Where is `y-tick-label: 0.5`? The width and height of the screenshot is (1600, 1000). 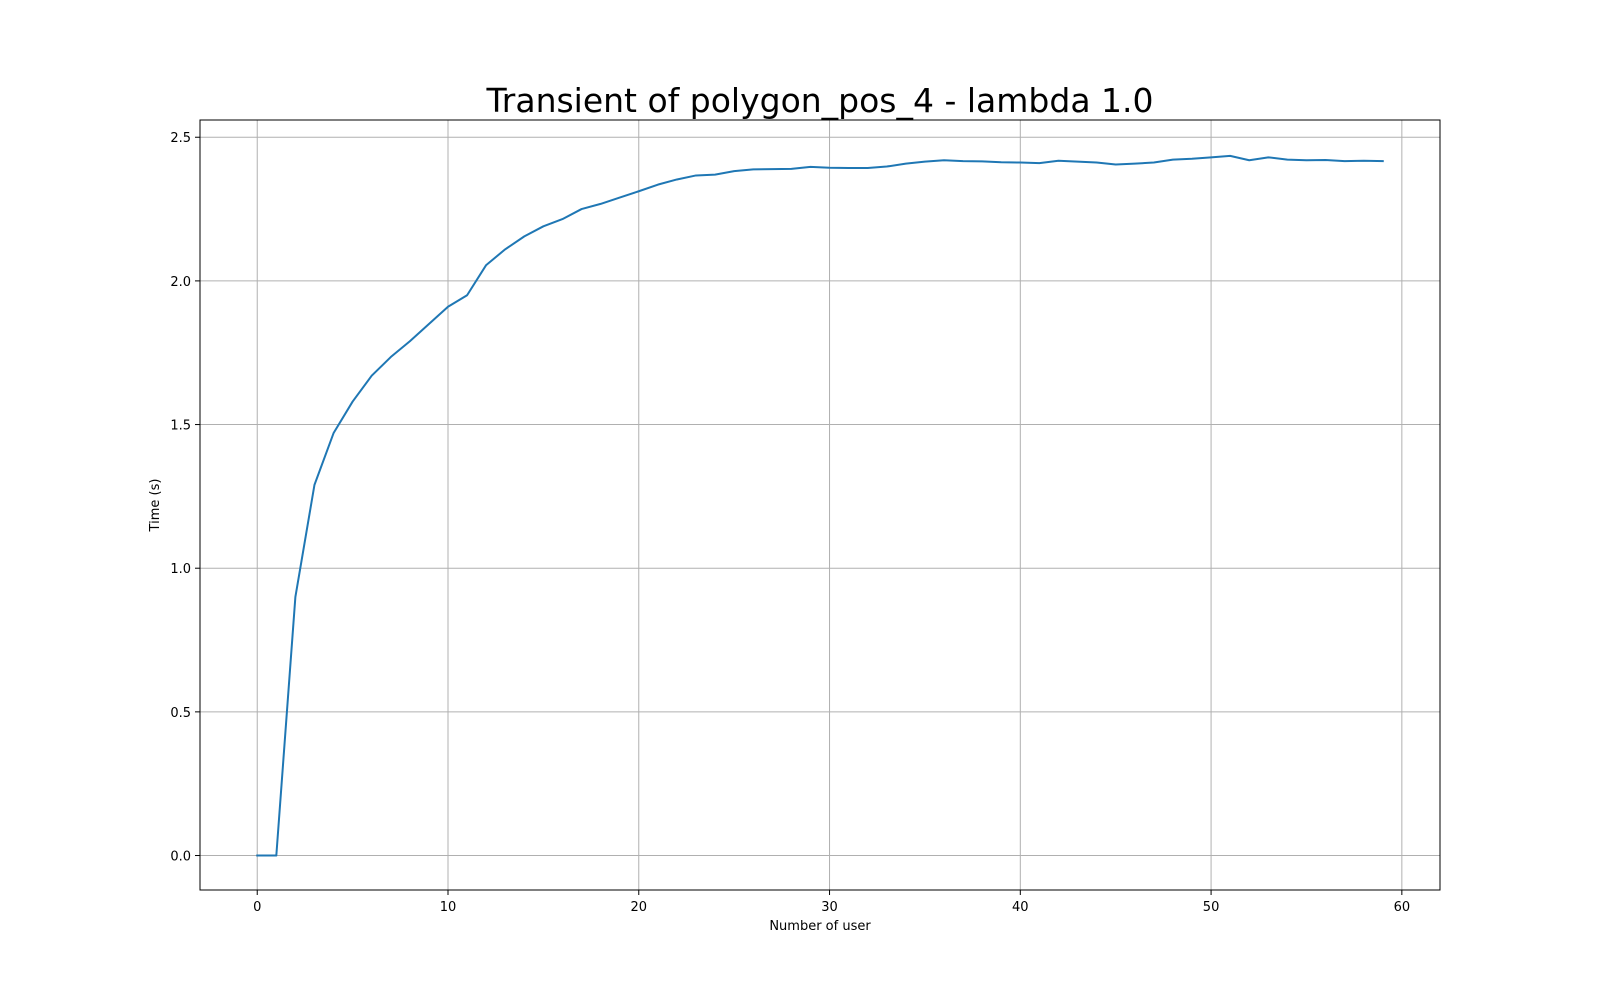
y-tick-label: 0.5 is located at coordinates (180, 713).